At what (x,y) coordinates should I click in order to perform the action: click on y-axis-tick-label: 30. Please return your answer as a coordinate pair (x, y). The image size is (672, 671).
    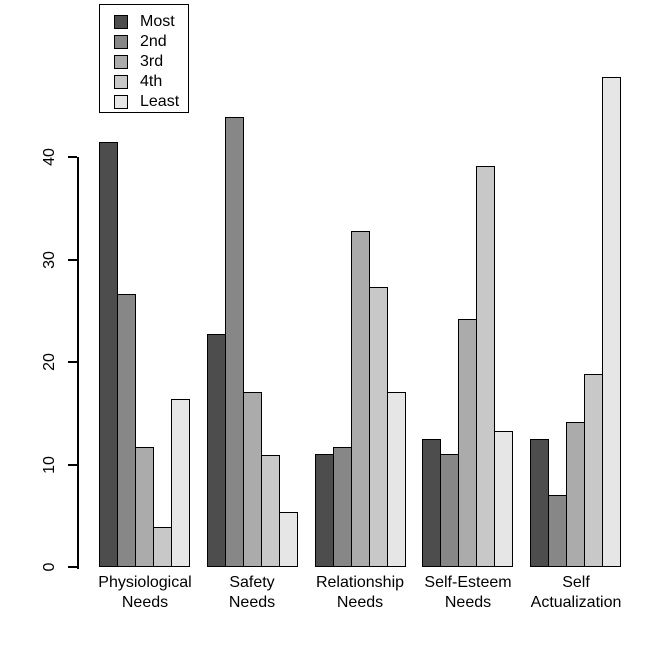
    Looking at the image, I should click on (49, 259).